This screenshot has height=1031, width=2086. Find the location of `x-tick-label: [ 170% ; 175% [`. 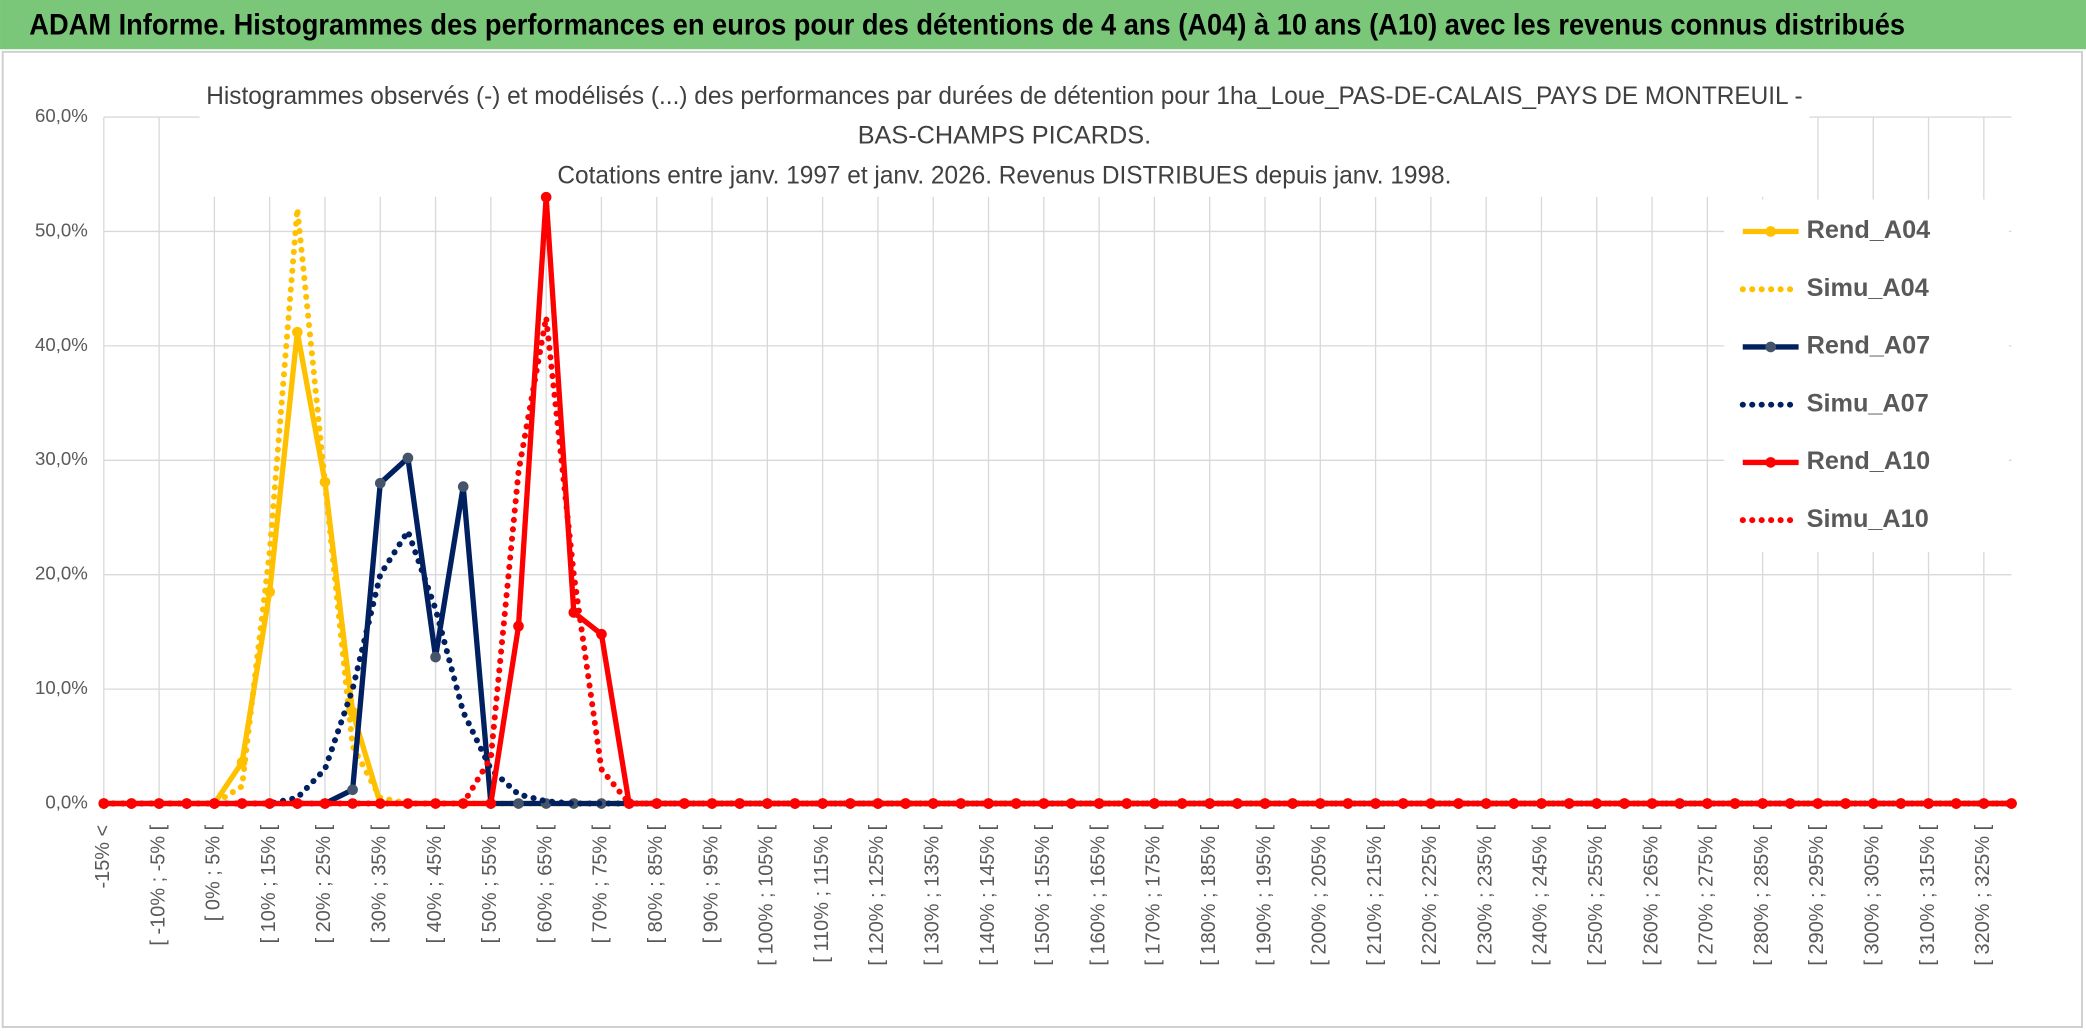

x-tick-label: [ 170% ; 175% [ is located at coordinates (1154, 894).